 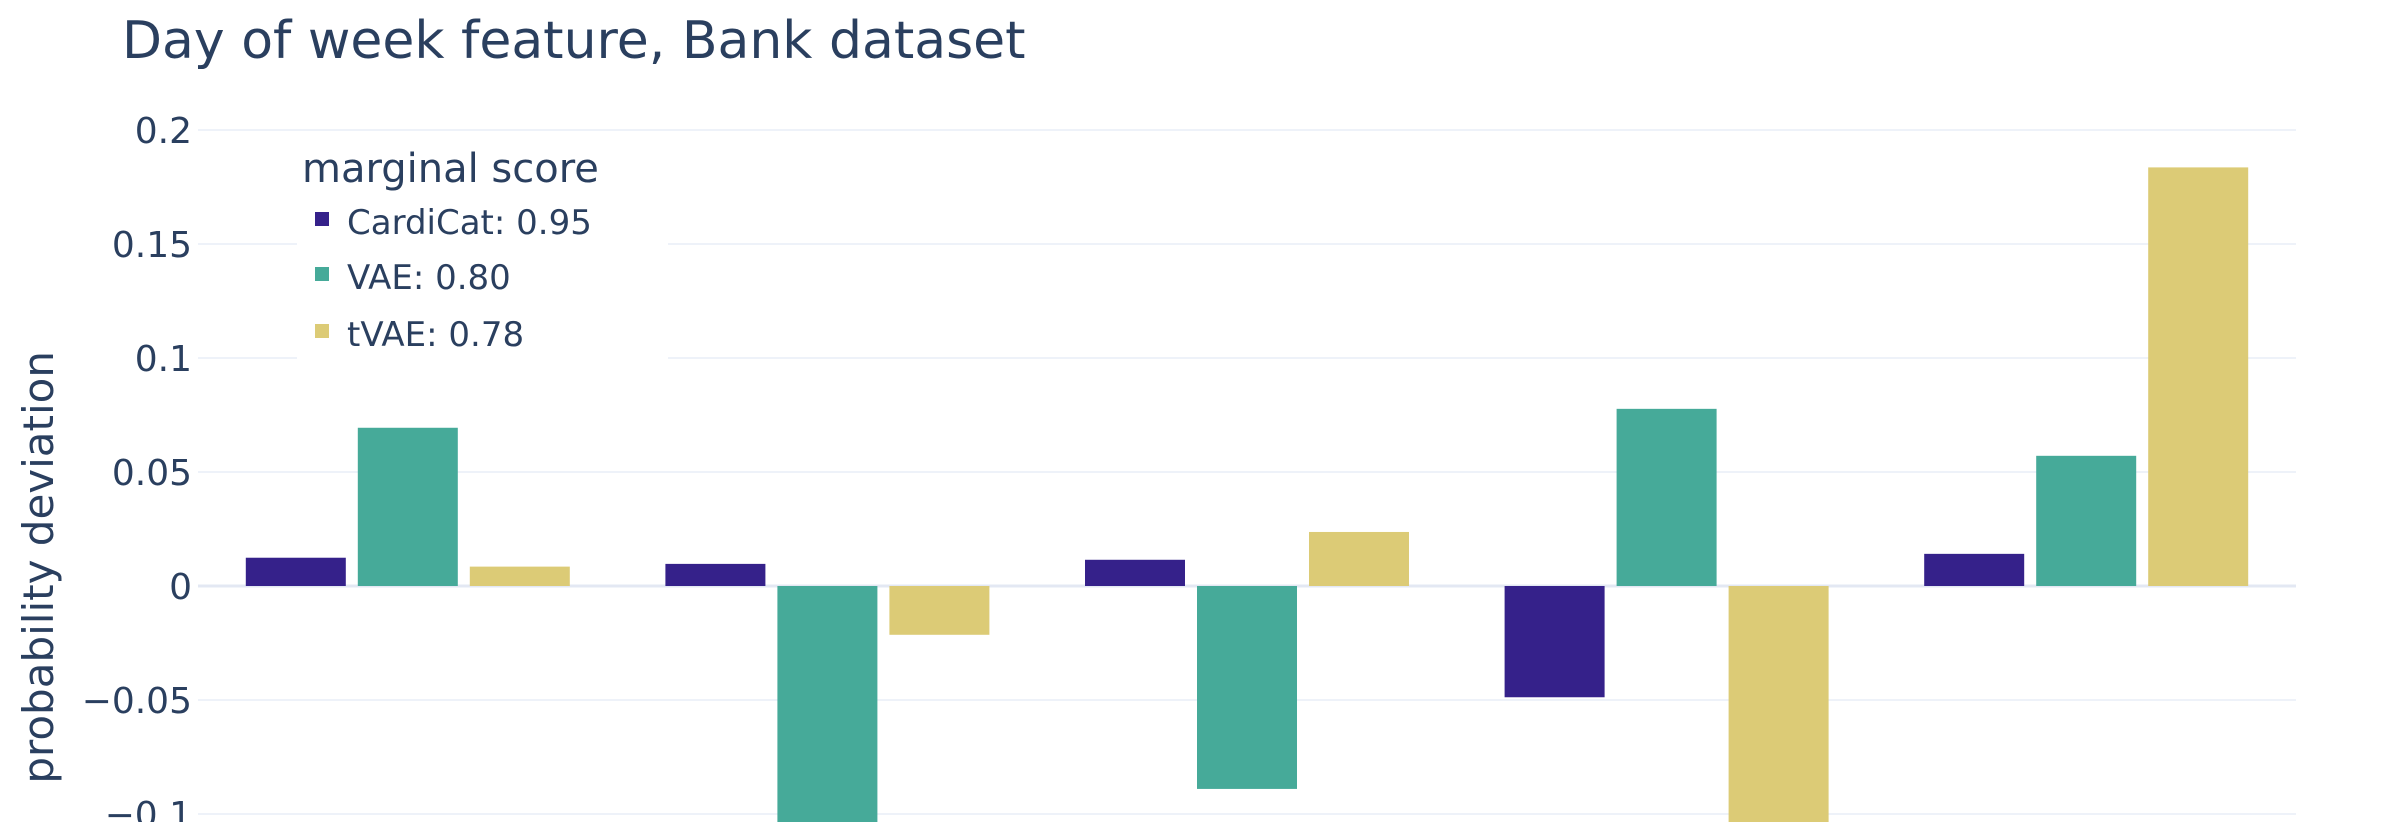 I want to click on y-axis-ticks: 0.2 0.15 0.1 0.05 0 −0.05 −0.1, so click(x=137, y=466).